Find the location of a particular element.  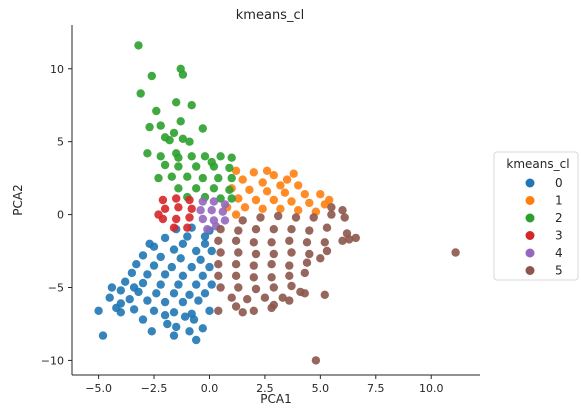

legend-label-3: 3 is located at coordinates (559, 236).